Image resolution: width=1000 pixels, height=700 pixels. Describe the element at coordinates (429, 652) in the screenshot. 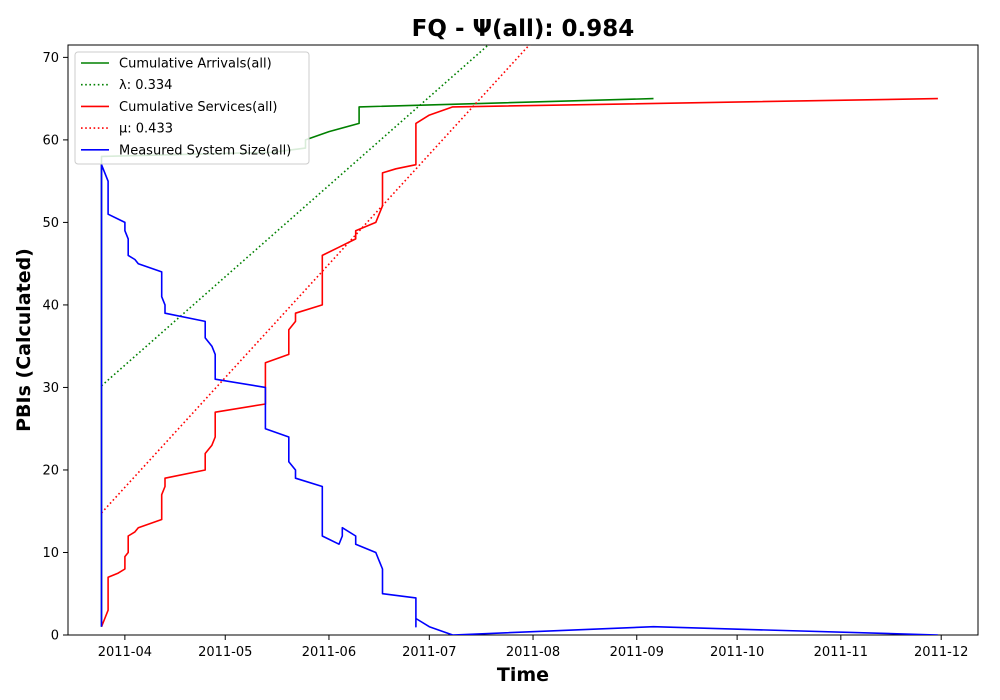

I see `x-tick-label: 2011-07` at that location.